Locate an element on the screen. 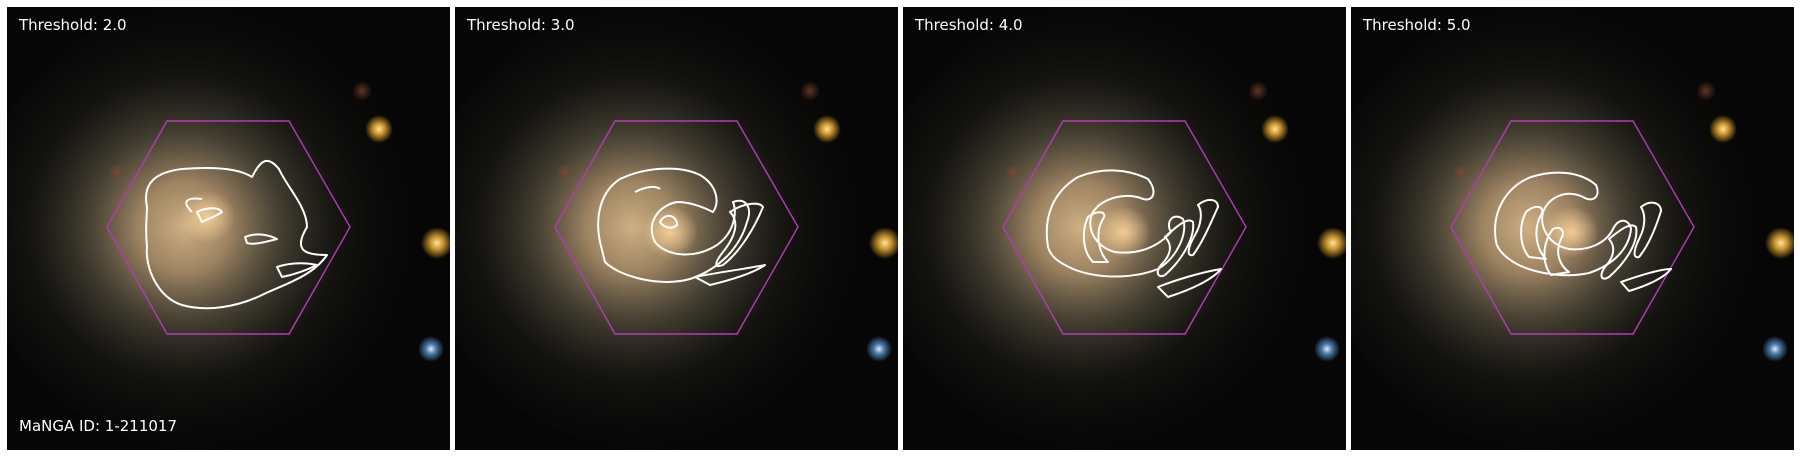 This screenshot has height=457, width=1800. threshold-label: Threshold: 2.0 is located at coordinates (73, 25).